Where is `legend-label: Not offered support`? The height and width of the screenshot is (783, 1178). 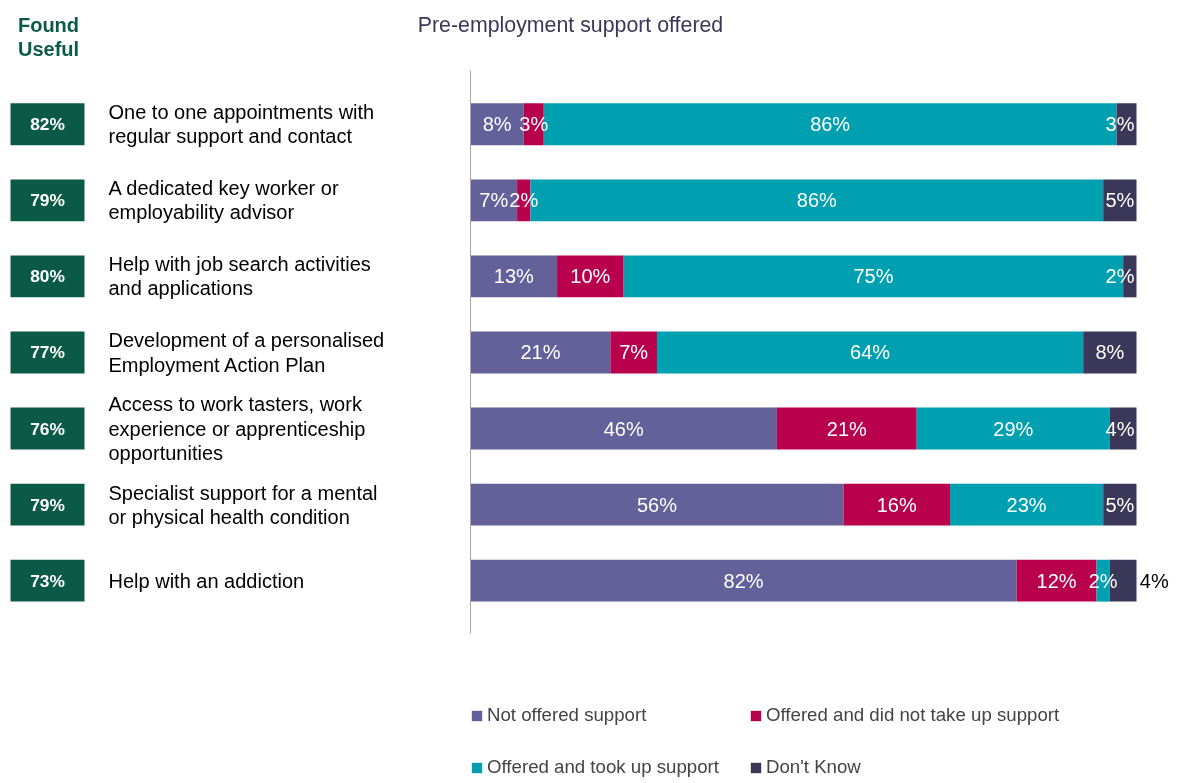
legend-label: Not offered support is located at coordinates (567, 715).